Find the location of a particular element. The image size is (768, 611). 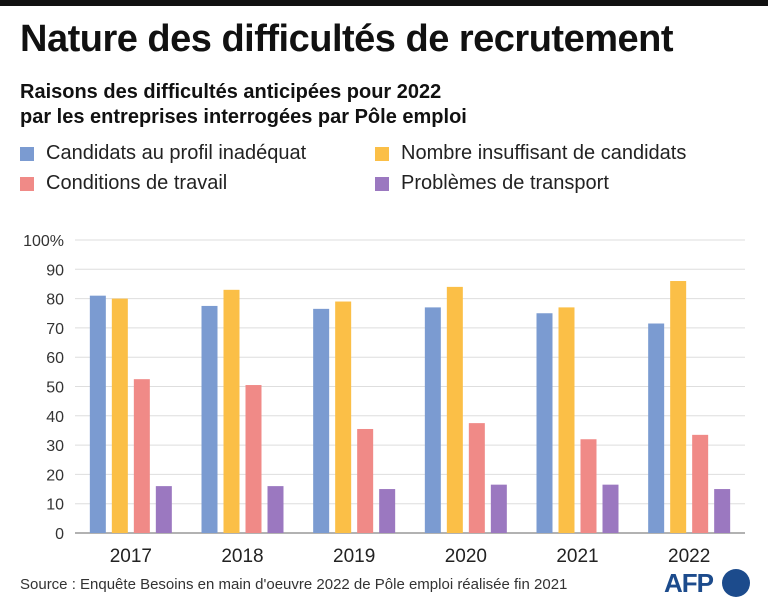

y-tick-label: 60 is located at coordinates (55, 358).